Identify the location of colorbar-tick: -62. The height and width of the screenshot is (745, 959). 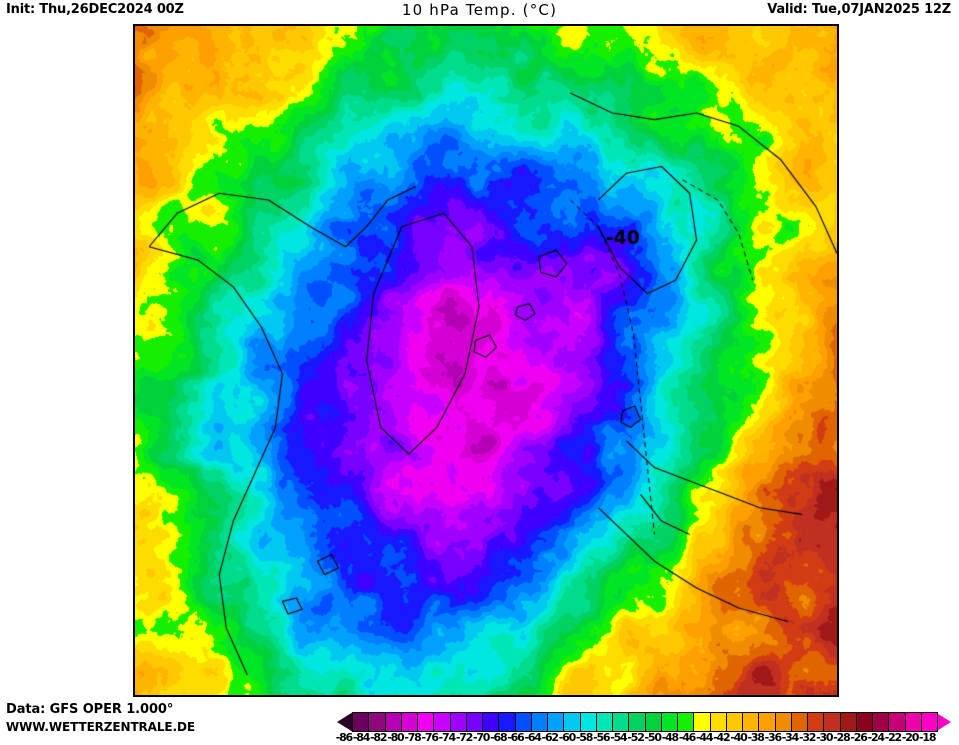
(550, 738).